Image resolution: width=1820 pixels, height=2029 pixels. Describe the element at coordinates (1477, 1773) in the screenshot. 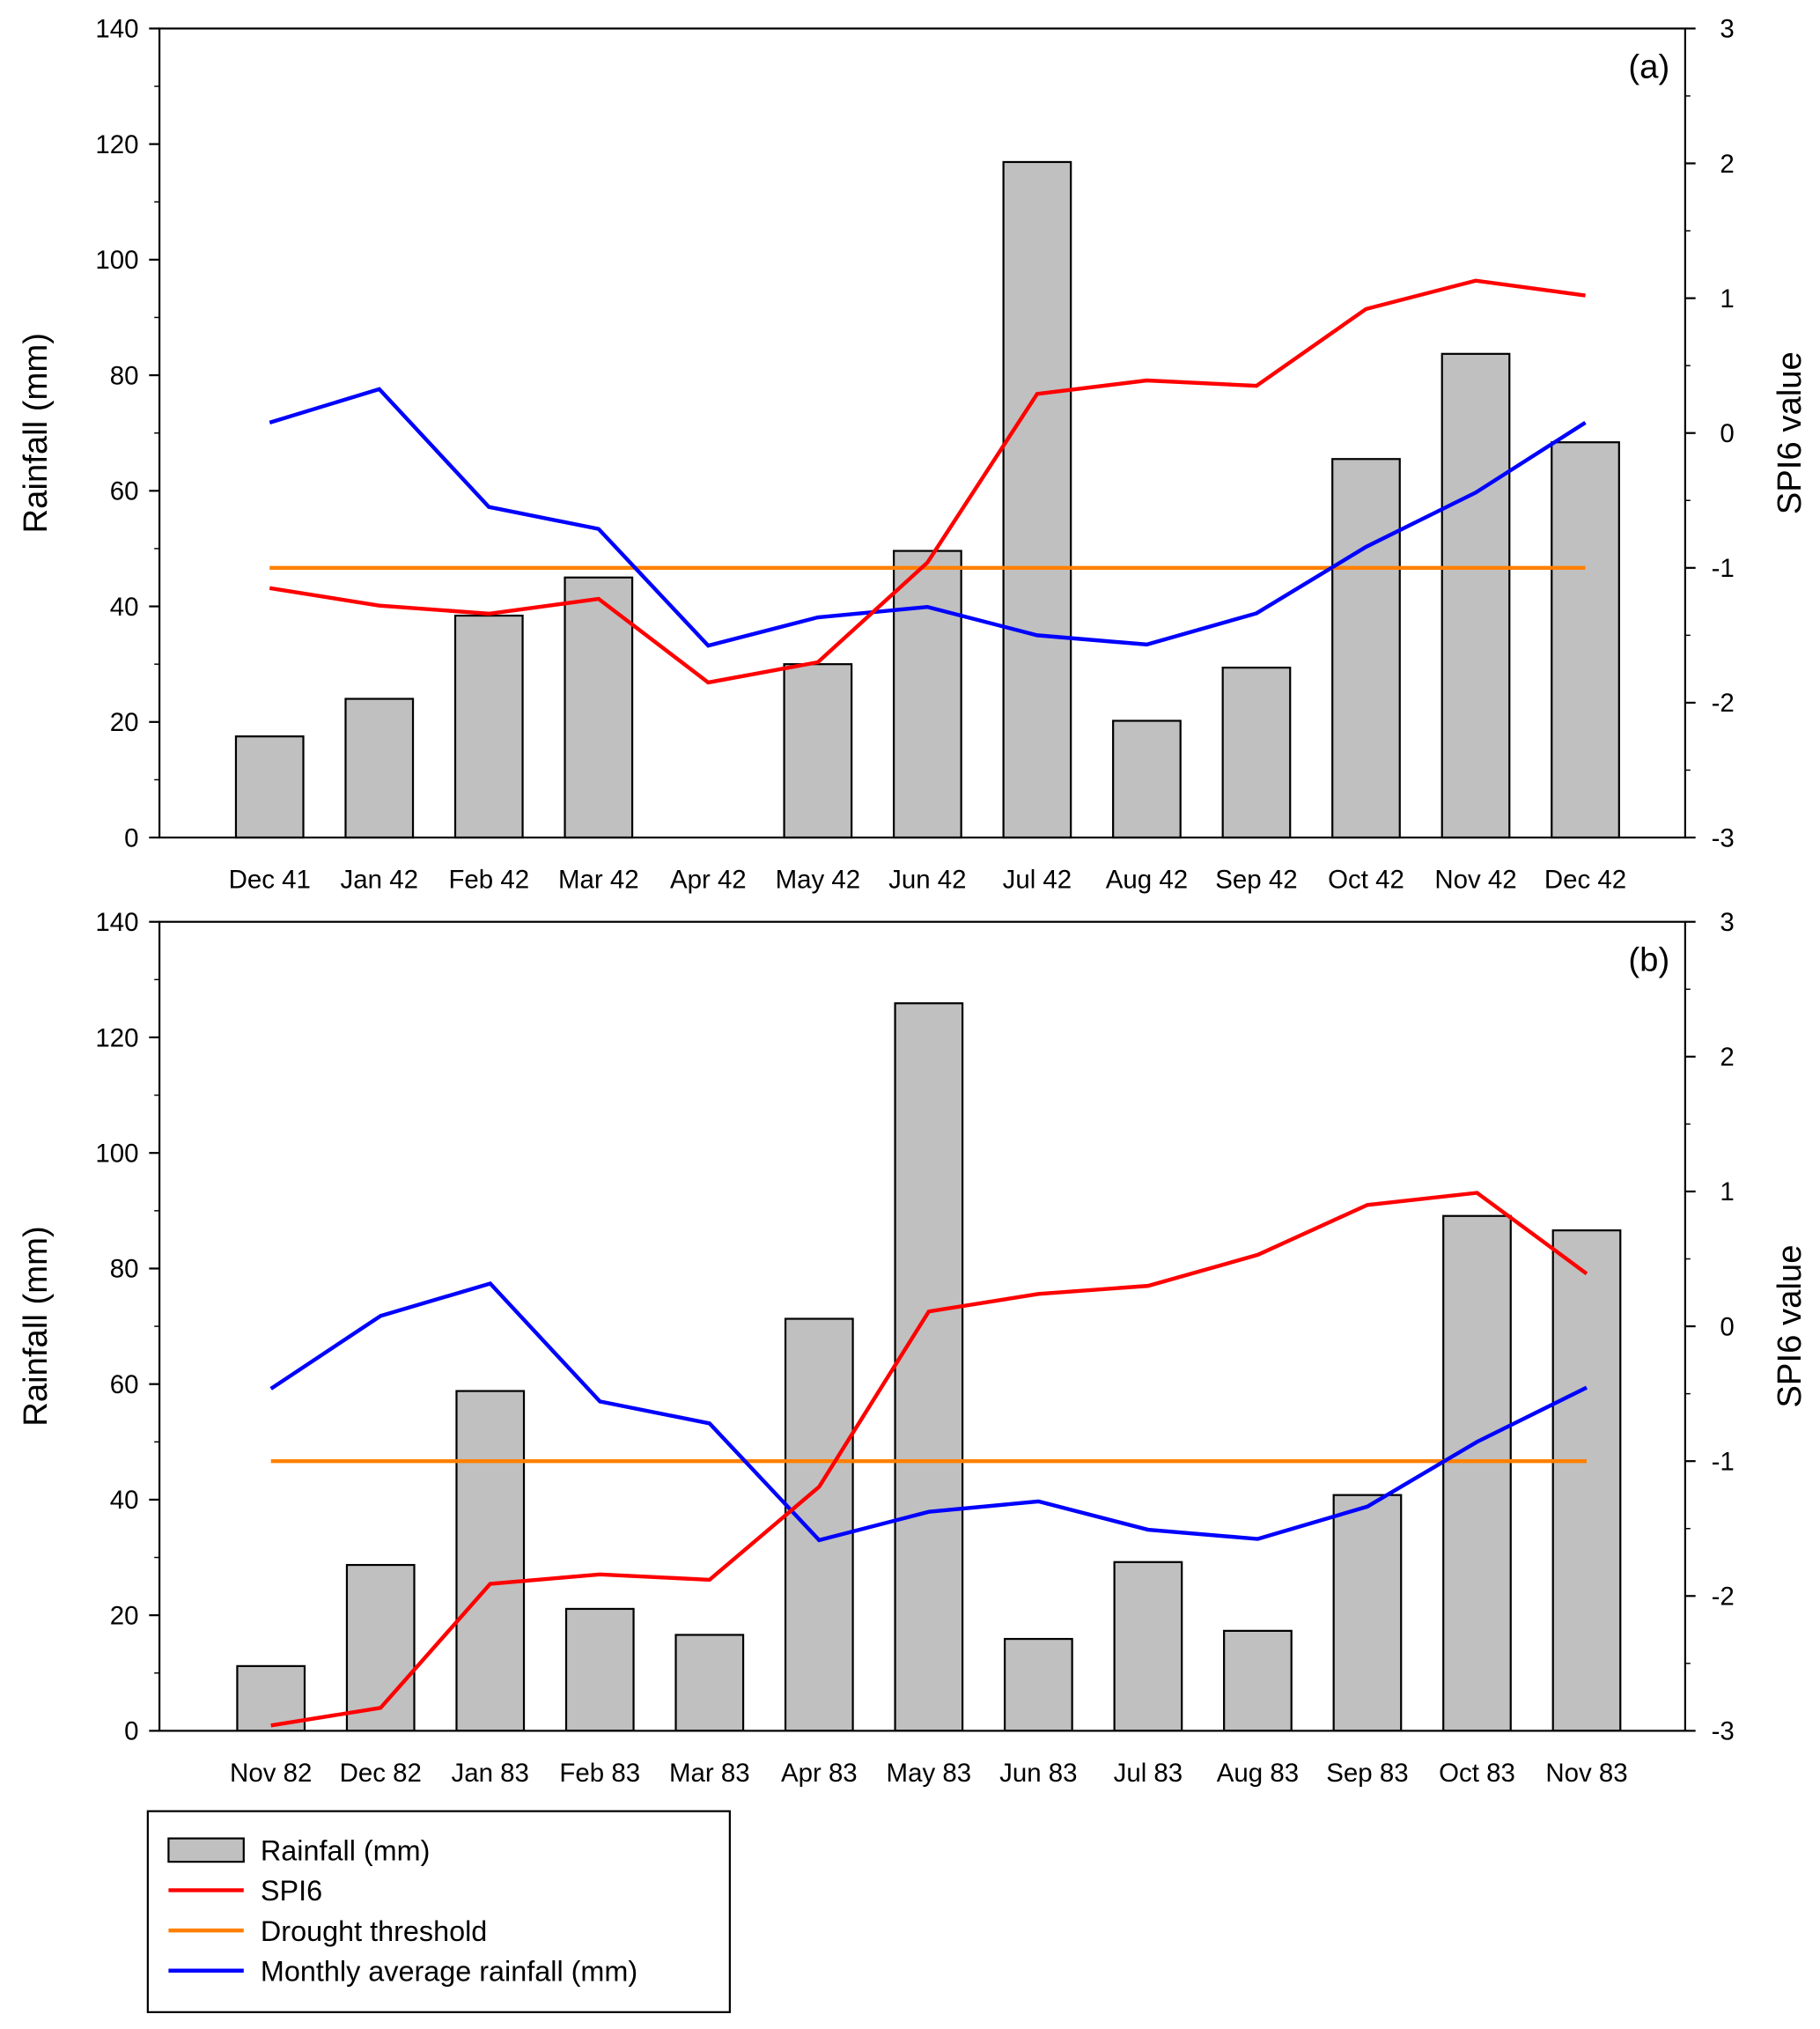

I see `x-tick-label: Oct 83` at that location.